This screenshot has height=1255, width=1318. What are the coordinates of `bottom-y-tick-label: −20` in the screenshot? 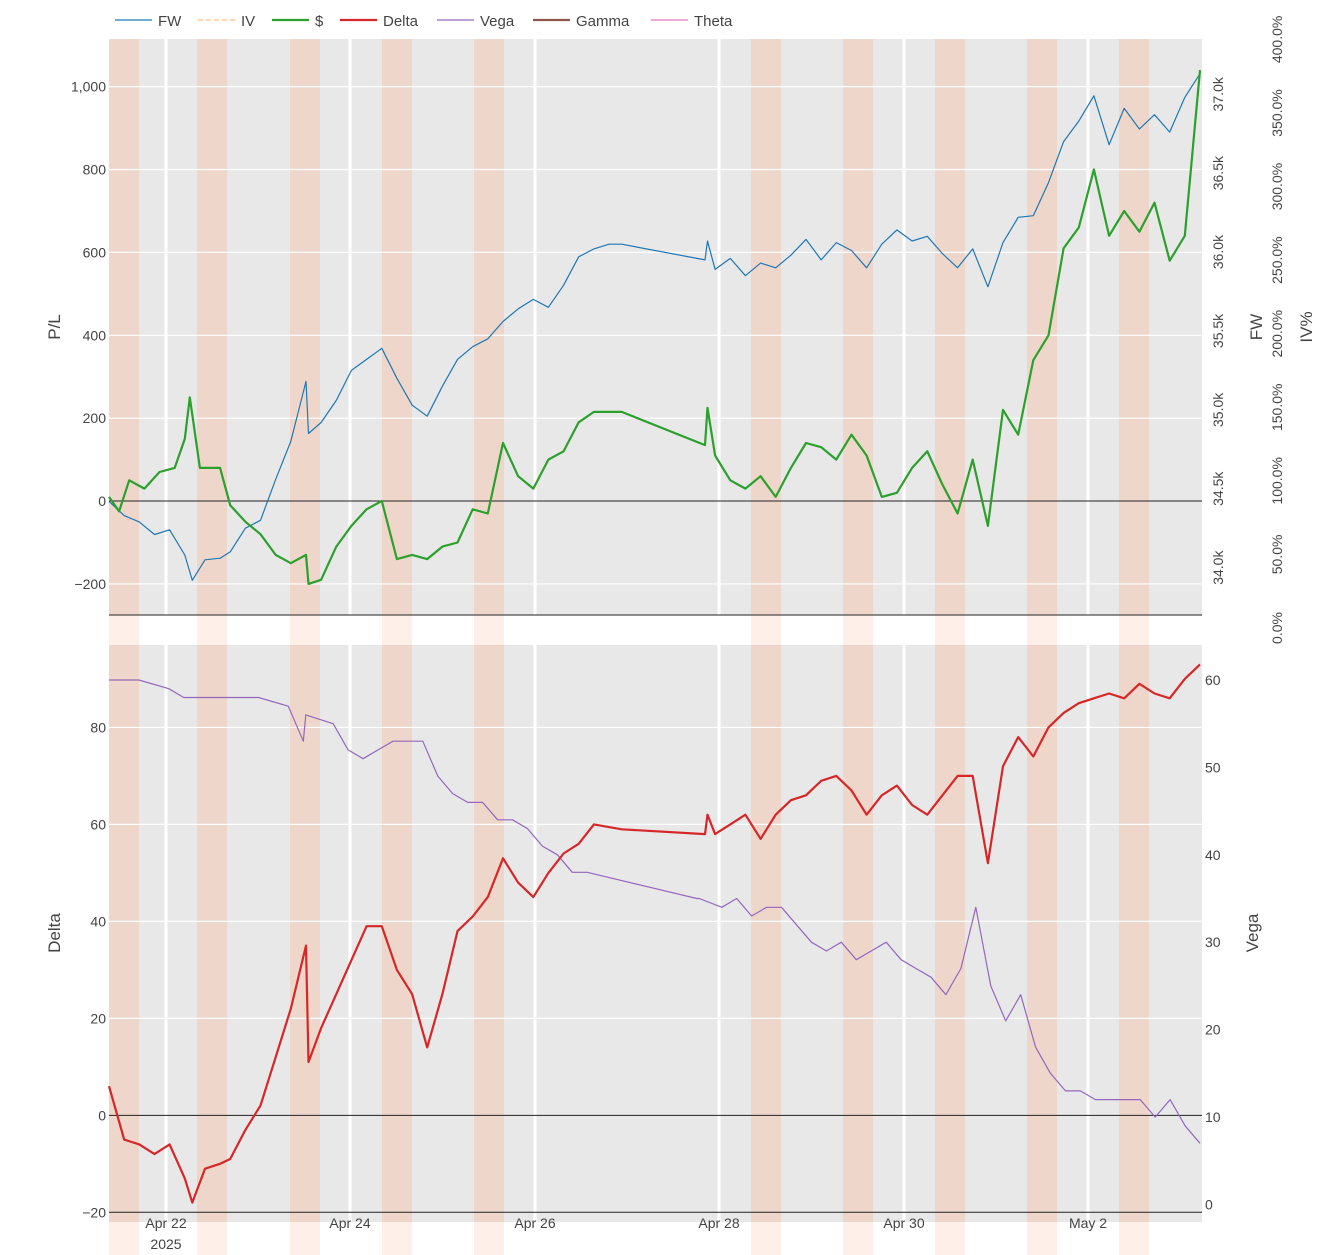 It's located at (94, 1212).